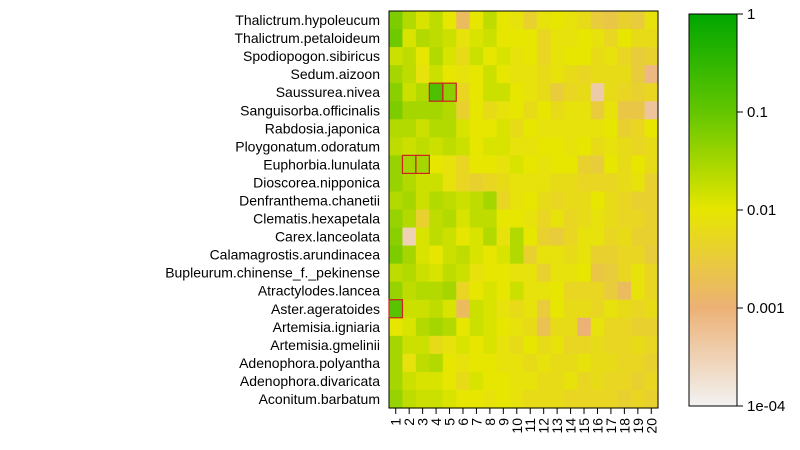 This screenshot has height=450, width=800. Describe the element at coordinates (307, 20) in the screenshot. I see `row-label: Thalictrum.hypoleucum` at that location.